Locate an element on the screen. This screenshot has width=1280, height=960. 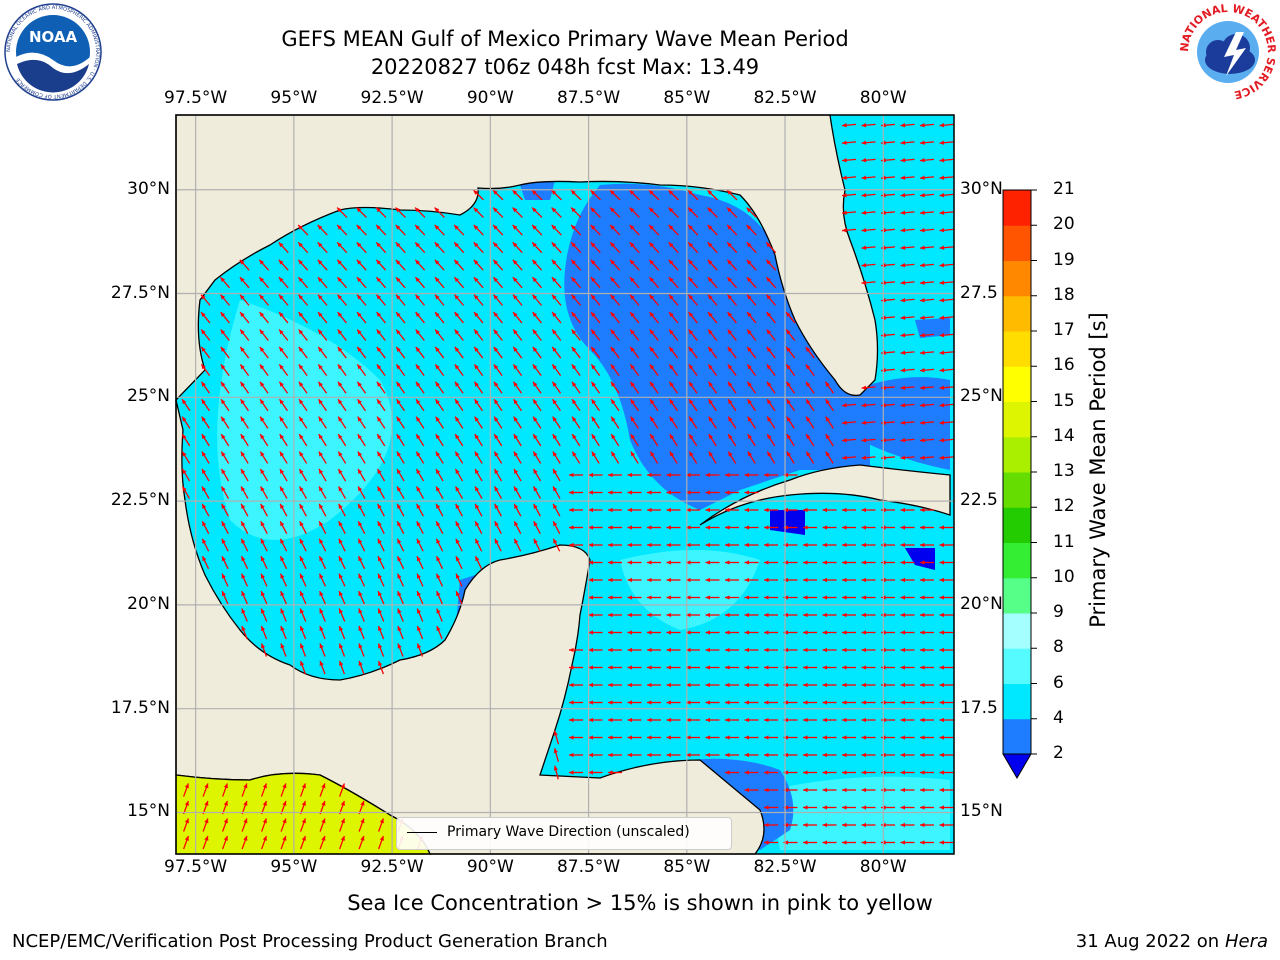
colorbar-level-label: 4 is located at coordinates (1058, 717).